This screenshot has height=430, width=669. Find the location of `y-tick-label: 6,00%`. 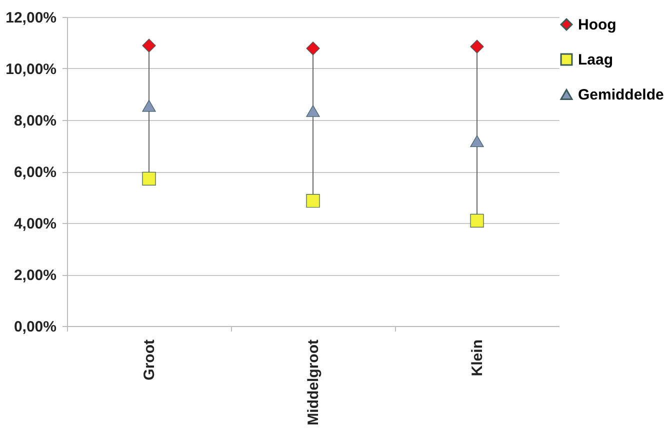

y-tick-label: 6,00% is located at coordinates (35, 172).